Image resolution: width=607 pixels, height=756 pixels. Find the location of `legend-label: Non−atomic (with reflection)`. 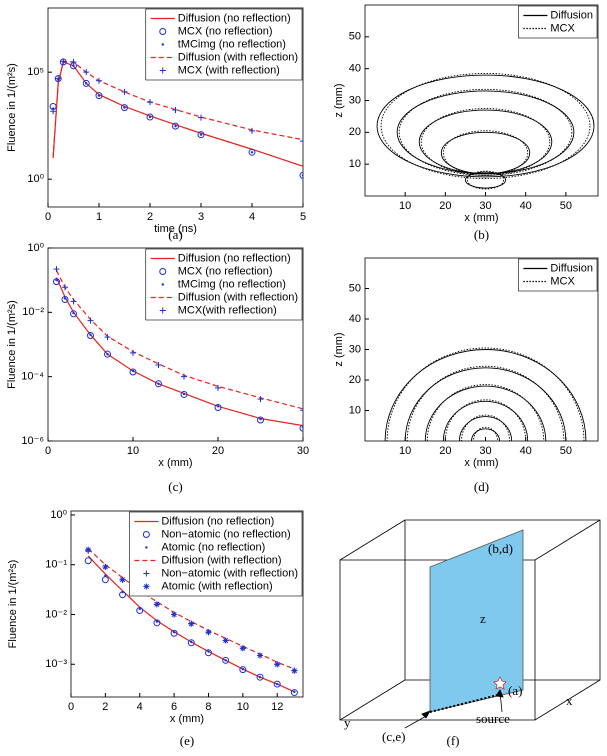

legend-label: Non−atomic (with reflection) is located at coordinates (229, 573).